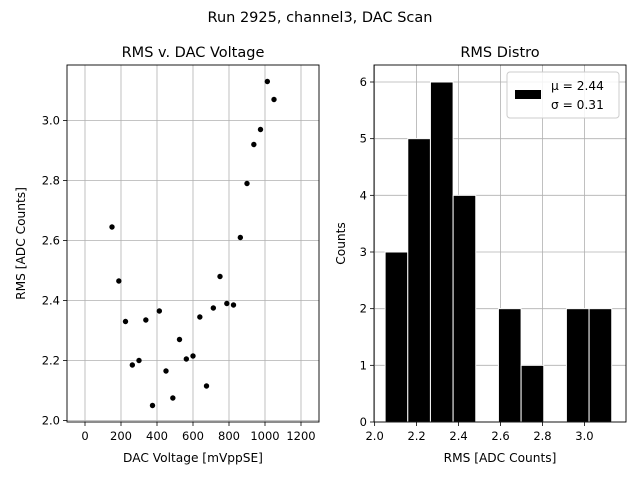 The image size is (640, 480). What do you see at coordinates (363, 195) in the screenshot?
I see `h-y-tick-label: 4` at bounding box center [363, 195].